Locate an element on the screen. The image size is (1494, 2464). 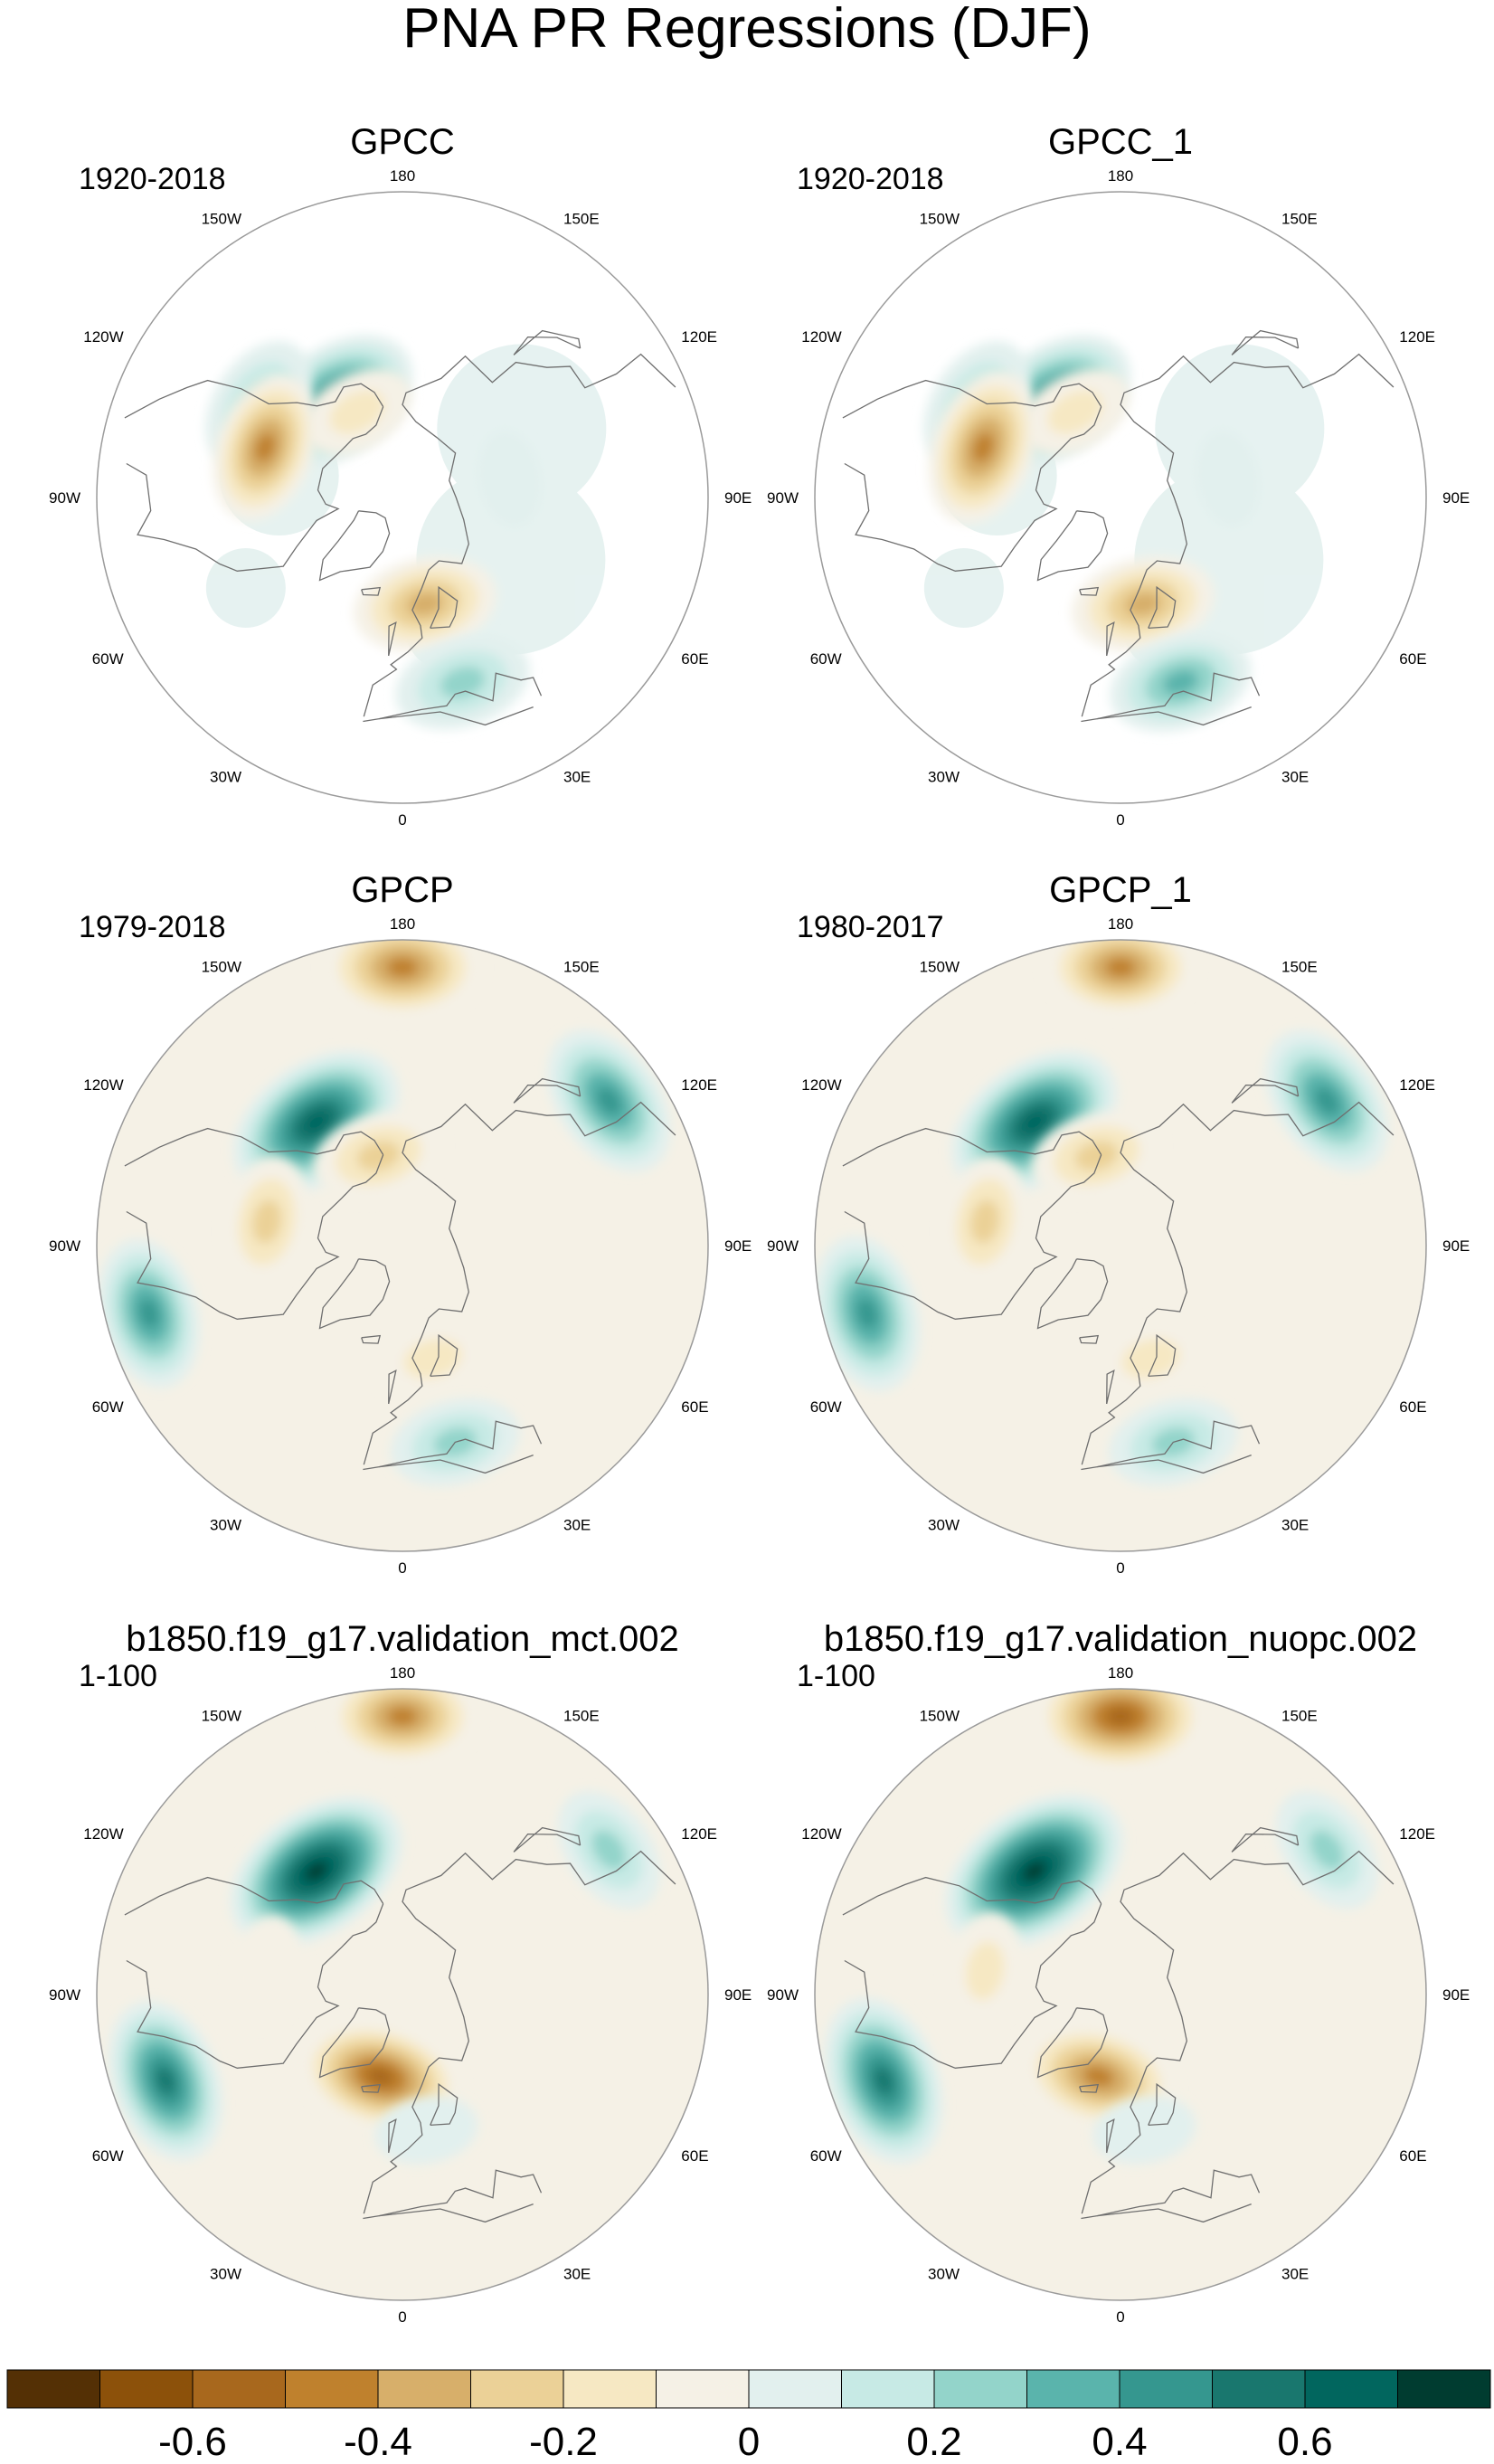
period-label: 1979-2018 is located at coordinates (152, 927).